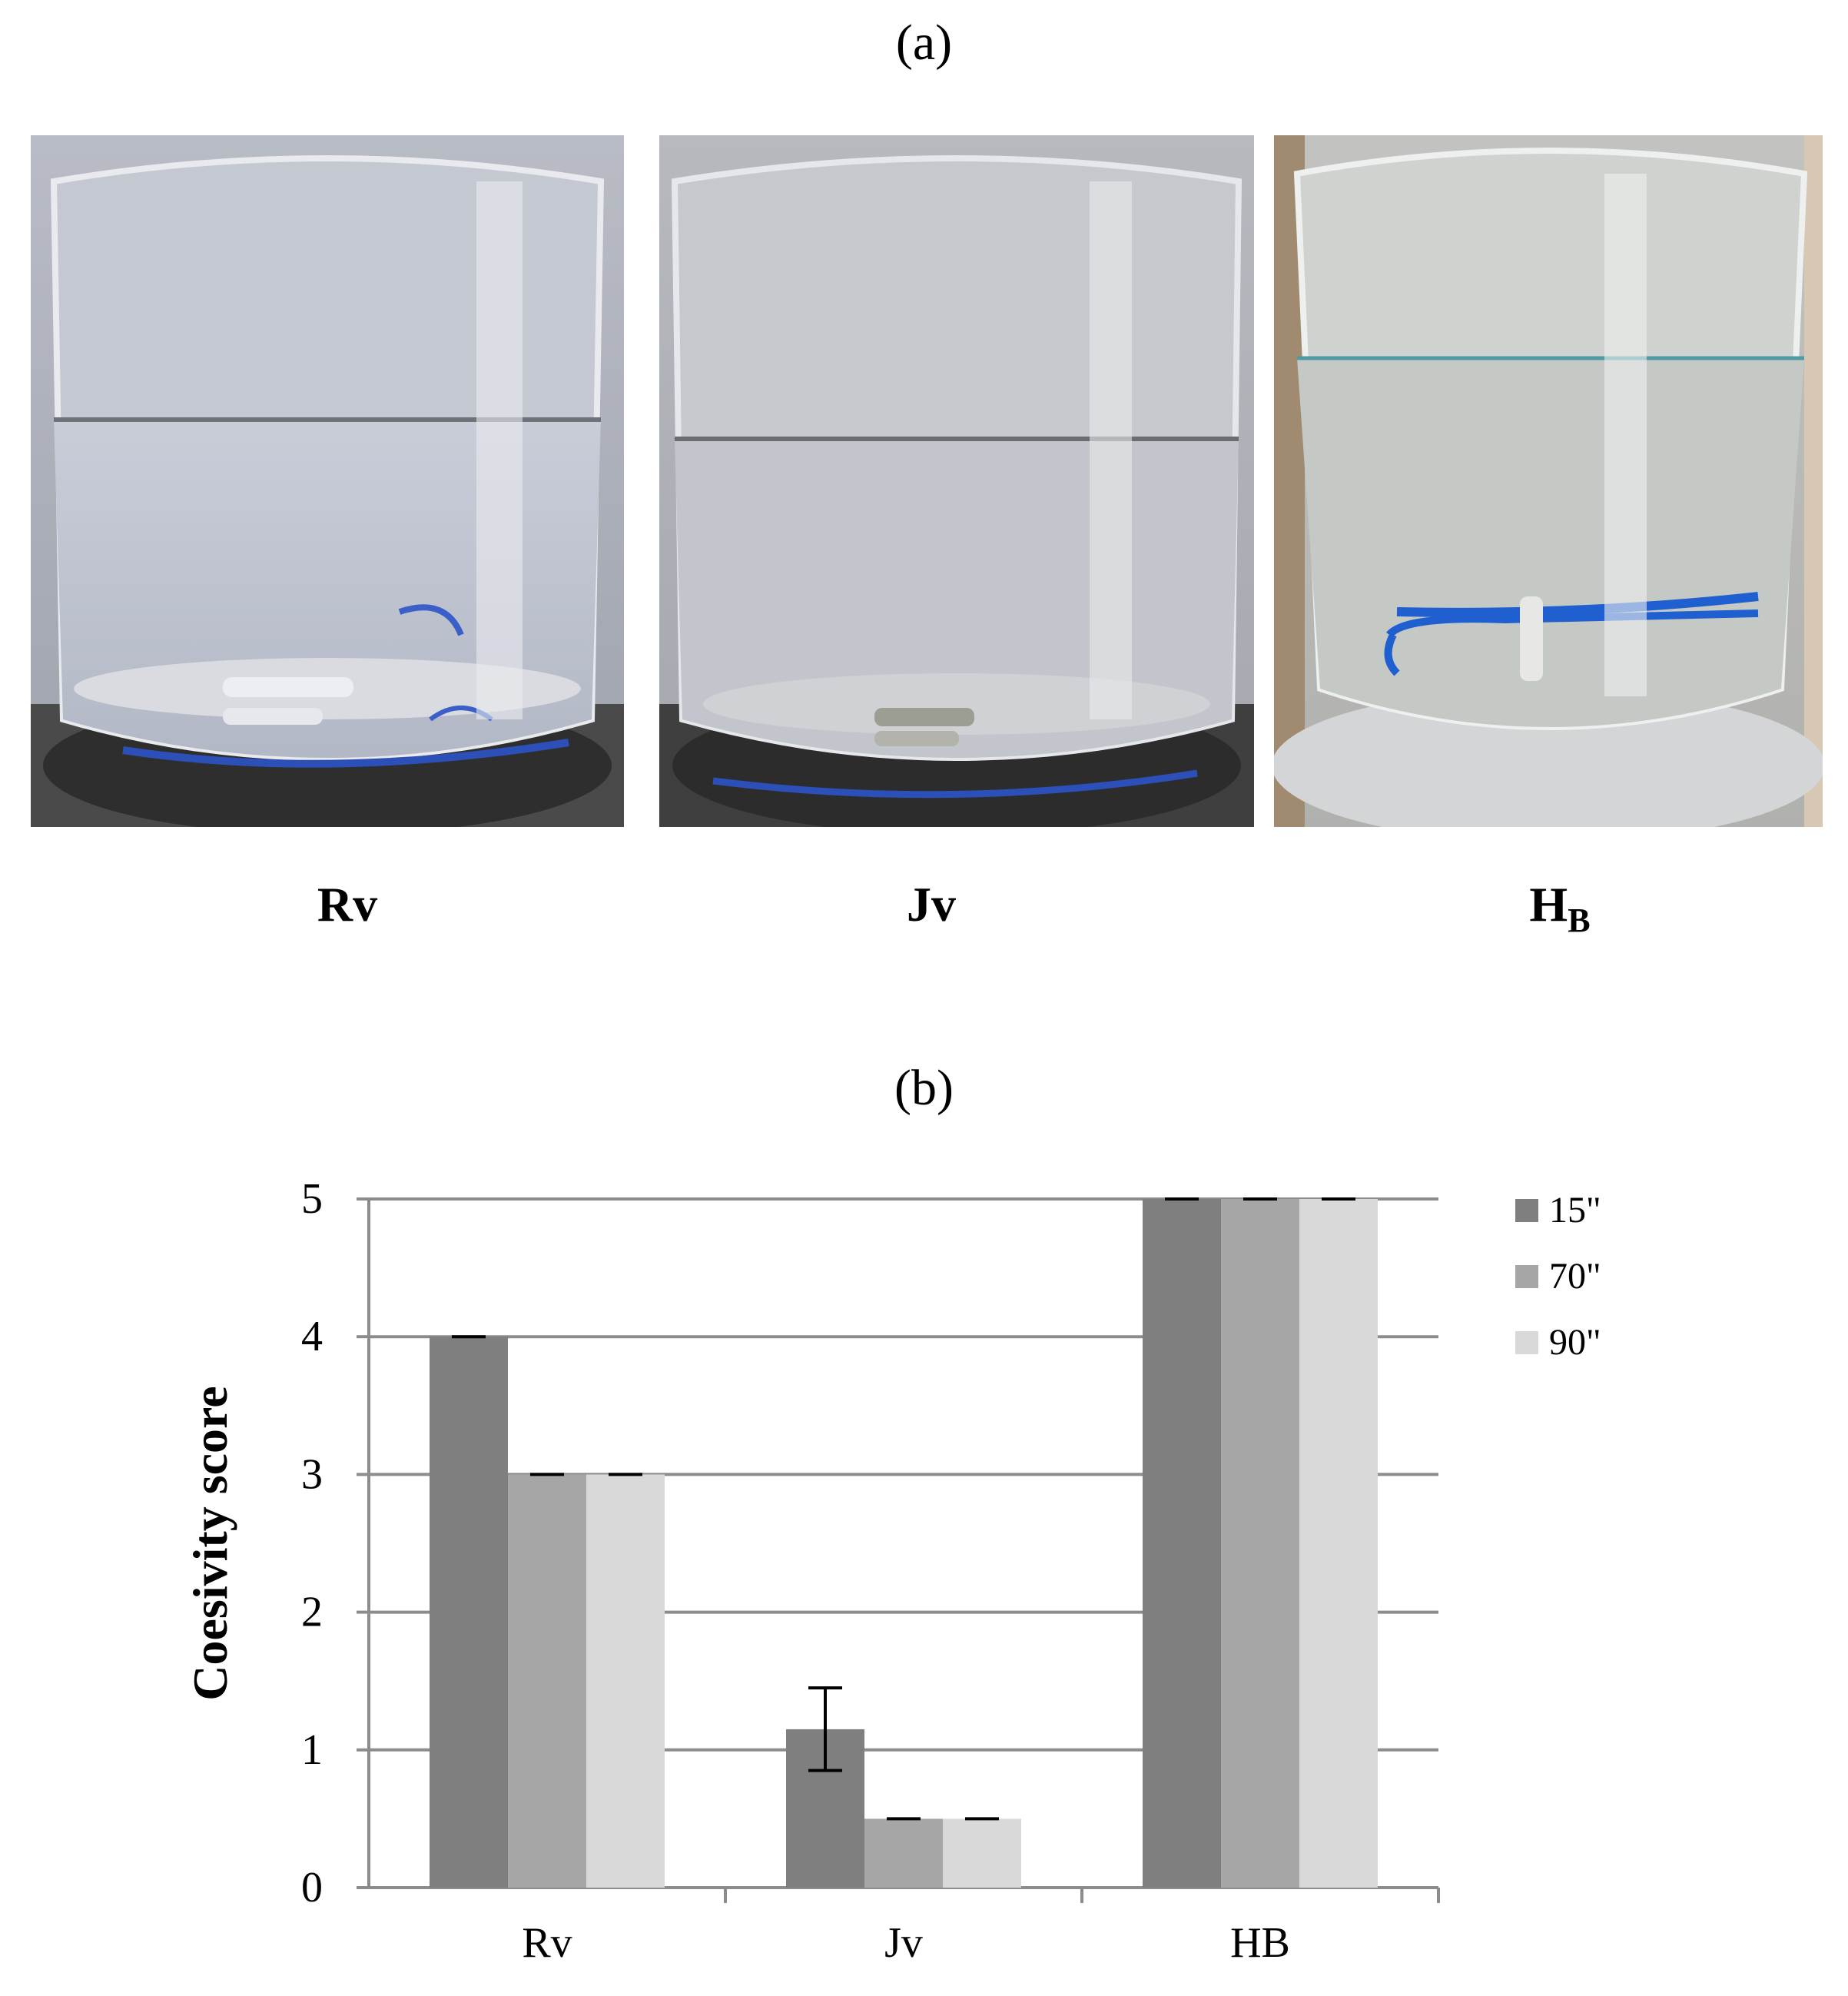  I want to click on y-axis-label: Coesivity score, so click(210, 1543).